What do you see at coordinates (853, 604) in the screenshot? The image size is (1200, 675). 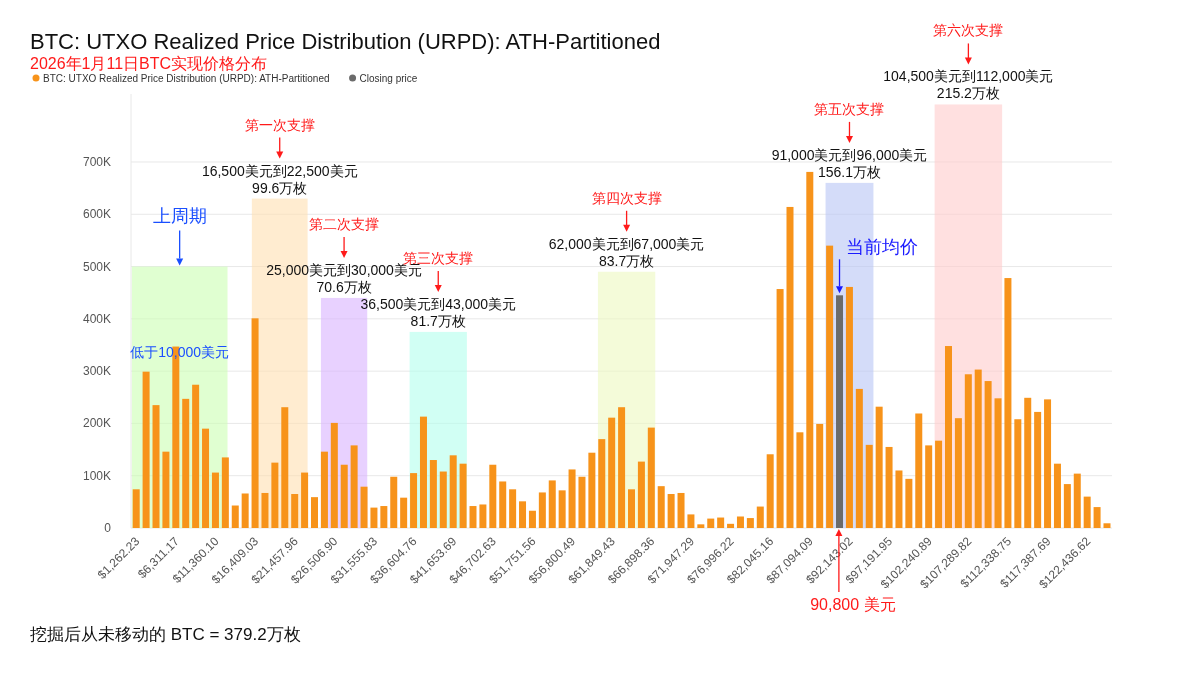 I see `annotation: 90,800 美元` at bounding box center [853, 604].